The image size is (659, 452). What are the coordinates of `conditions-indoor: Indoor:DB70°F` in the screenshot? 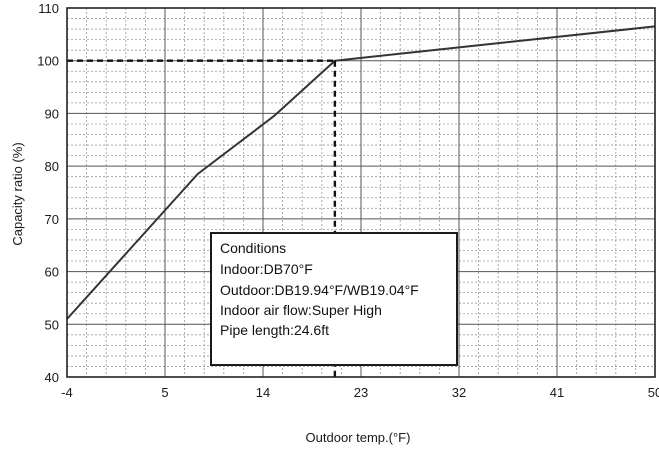 It's located at (266, 269).